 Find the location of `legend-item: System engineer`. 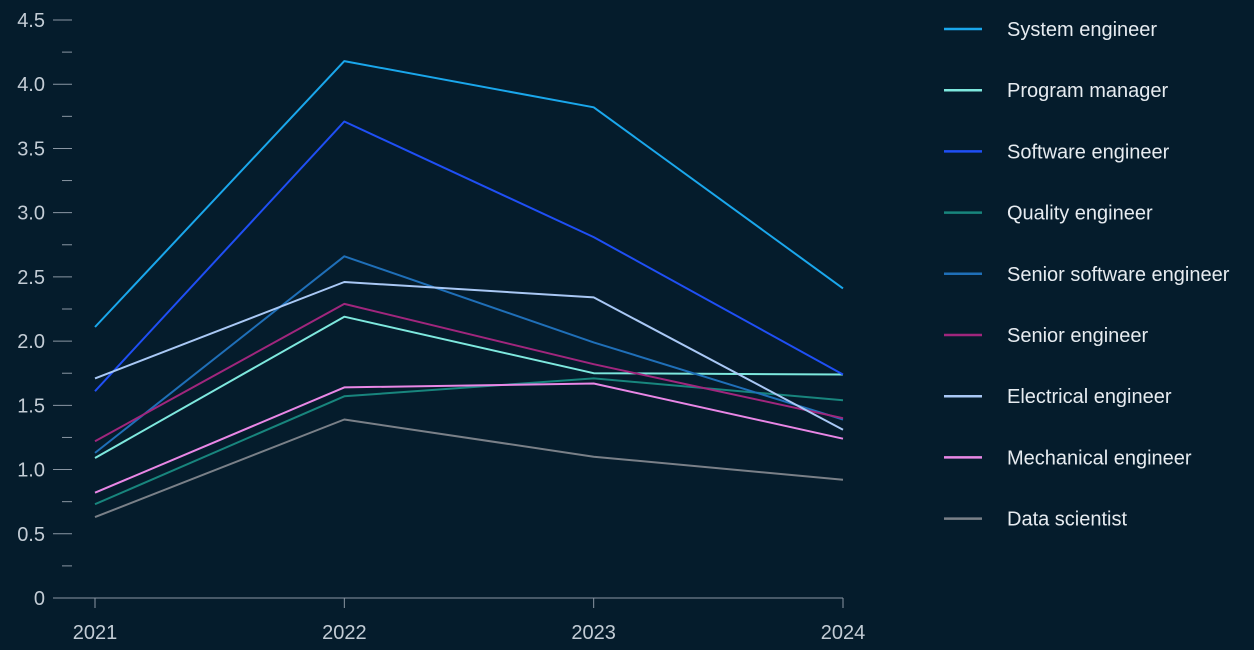

legend-item: System engineer is located at coordinates (1050, 30).